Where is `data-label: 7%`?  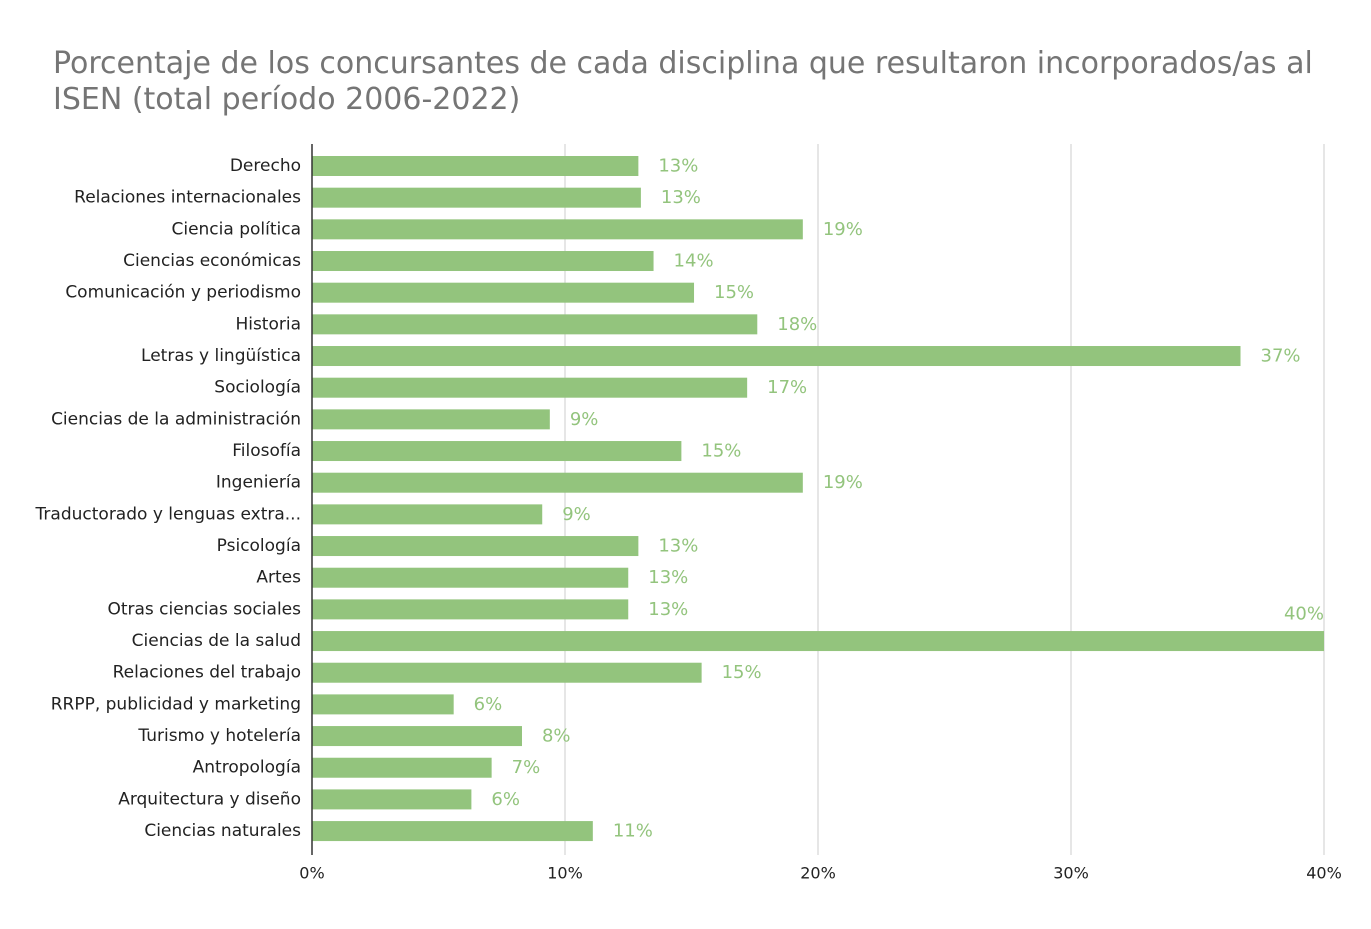 data-label: 7% is located at coordinates (526, 767).